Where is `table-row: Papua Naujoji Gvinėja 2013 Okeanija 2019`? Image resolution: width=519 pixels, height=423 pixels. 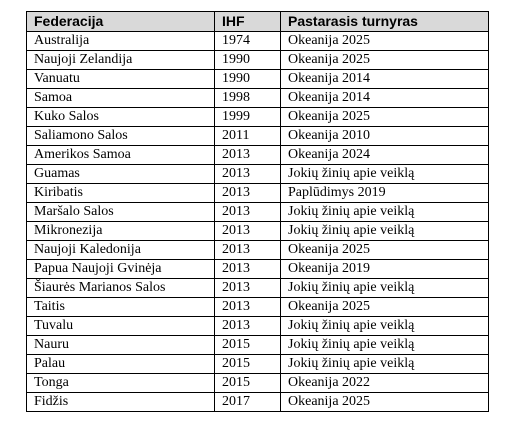 table-row: Papua Naujoji Gvinėja 2013 Okeanija 2019 is located at coordinates (257, 269).